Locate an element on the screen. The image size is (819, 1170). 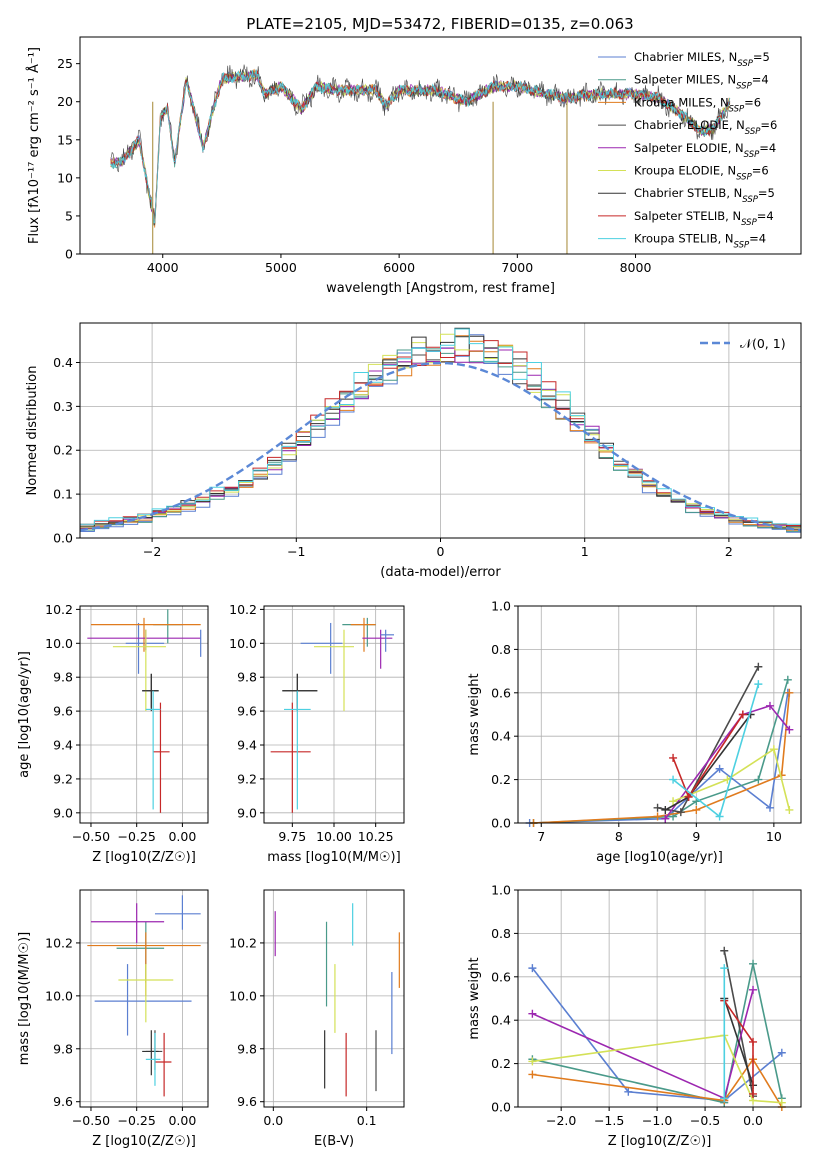
y-tick-label: 0.3 is located at coordinates (63, 406).